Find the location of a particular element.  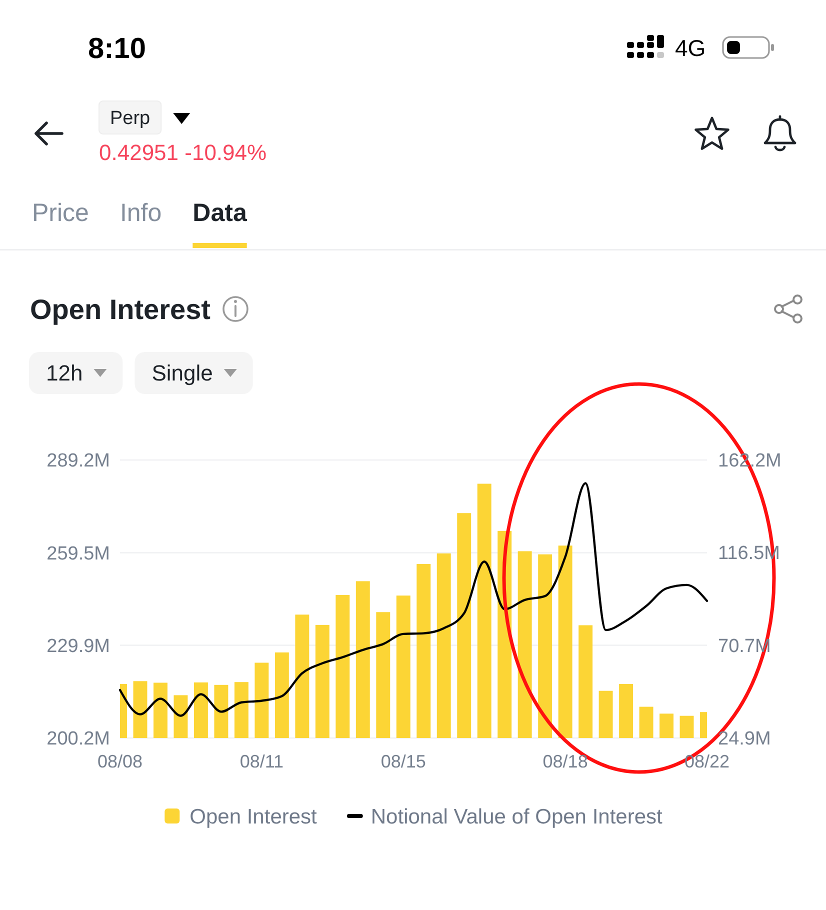

x-tick-label: 08/22 is located at coordinates (707, 761).